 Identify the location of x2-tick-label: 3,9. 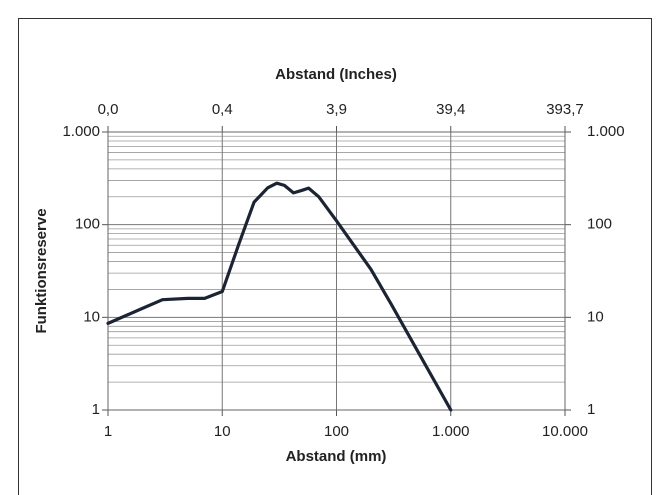
(336, 109).